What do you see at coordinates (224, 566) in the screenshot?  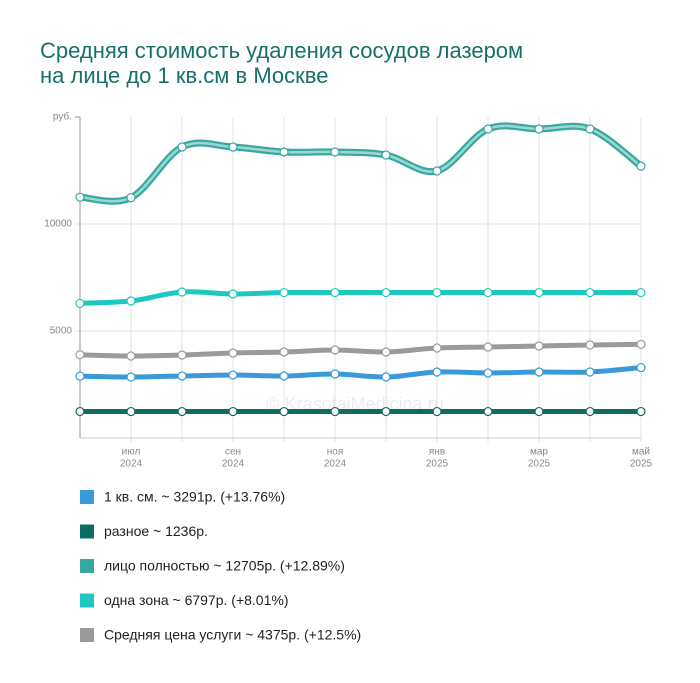 I see `legend-label: лицо полностью ~ 12705р. (+12.89%)` at bounding box center [224, 566].